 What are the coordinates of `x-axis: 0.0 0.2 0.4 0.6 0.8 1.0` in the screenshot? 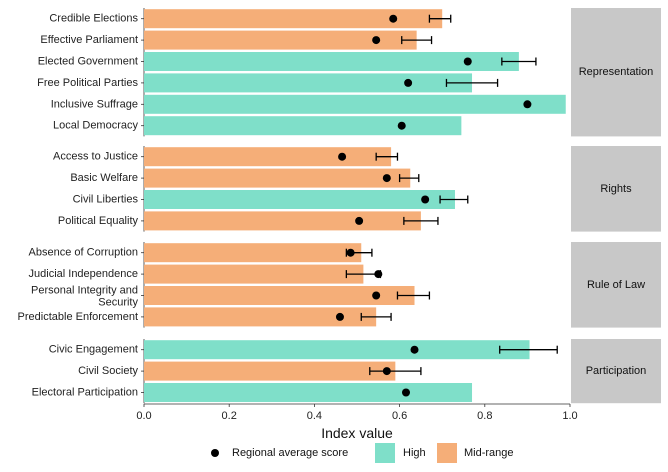 It's located at (357, 412).